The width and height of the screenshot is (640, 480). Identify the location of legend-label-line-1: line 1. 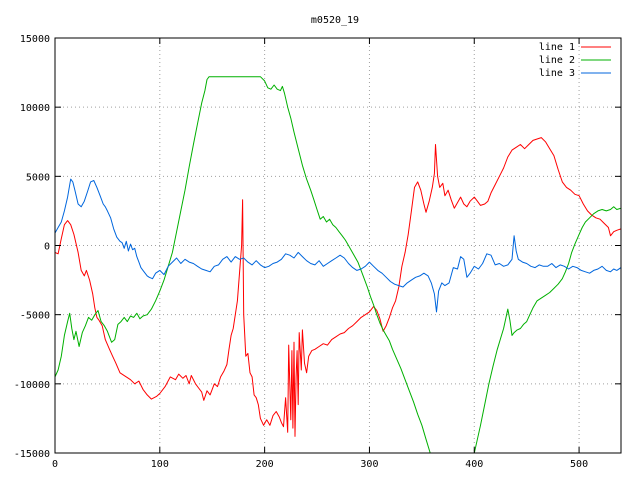
(557, 47).